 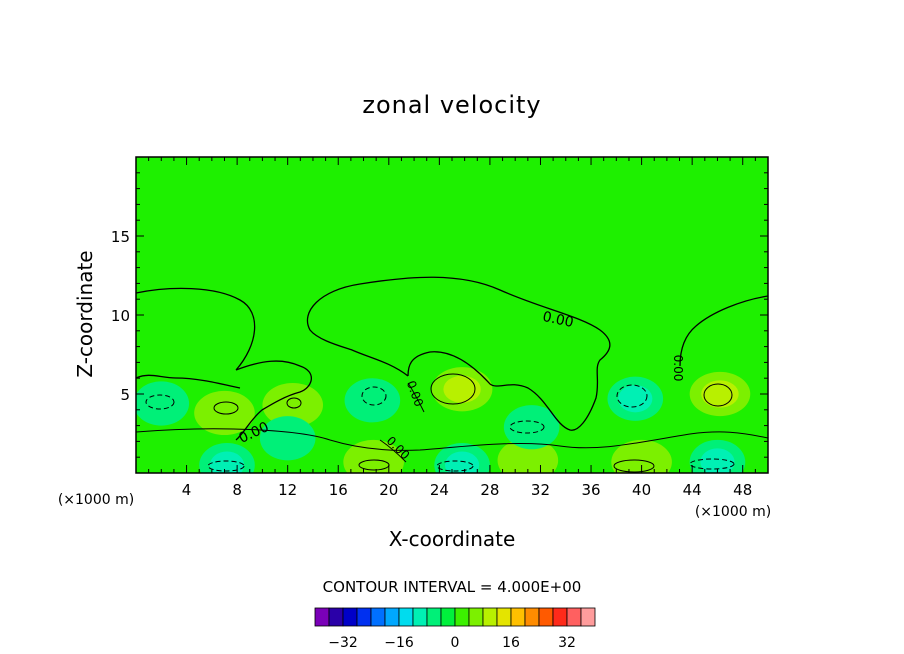 I want to click on y-tick-label: 15, so click(x=120, y=237).